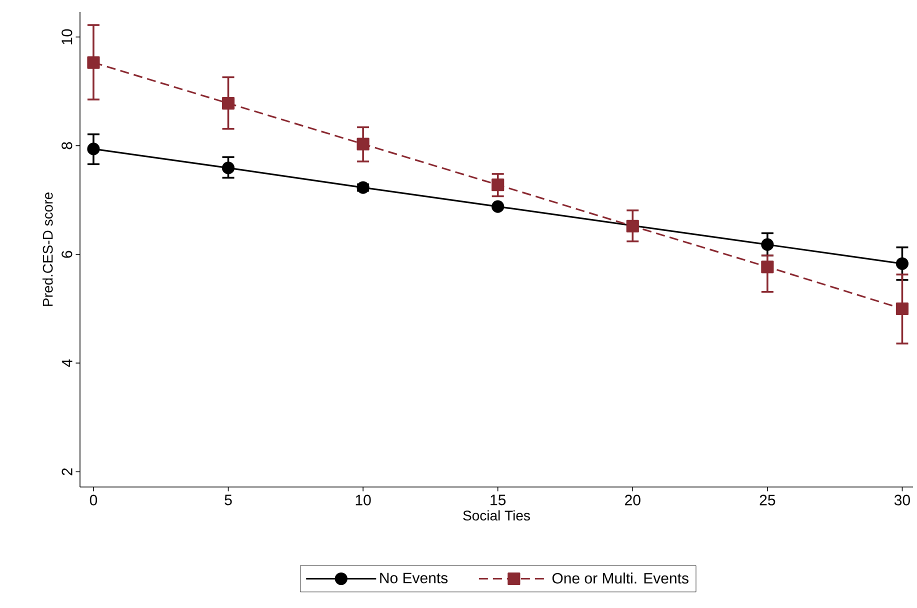 The image size is (917, 608). What do you see at coordinates (632, 500) in the screenshot?
I see `x-tick-label: 20` at bounding box center [632, 500].